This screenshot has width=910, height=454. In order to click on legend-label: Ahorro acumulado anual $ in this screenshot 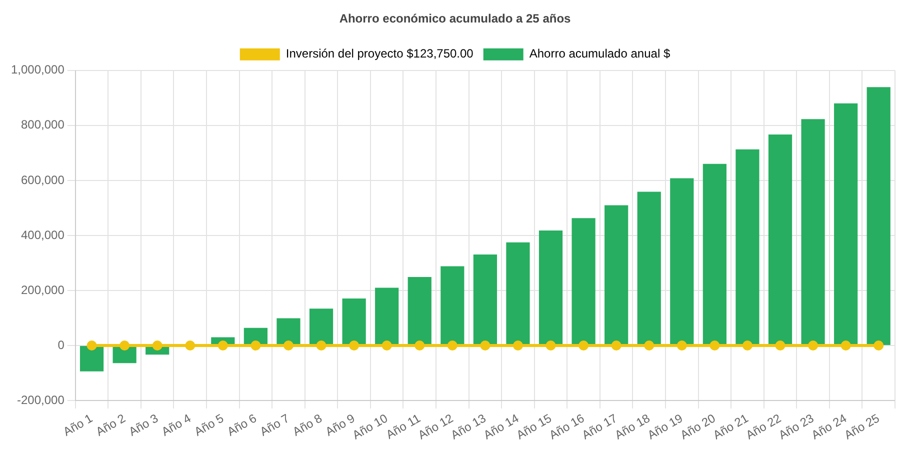, I will do `click(599, 53)`.